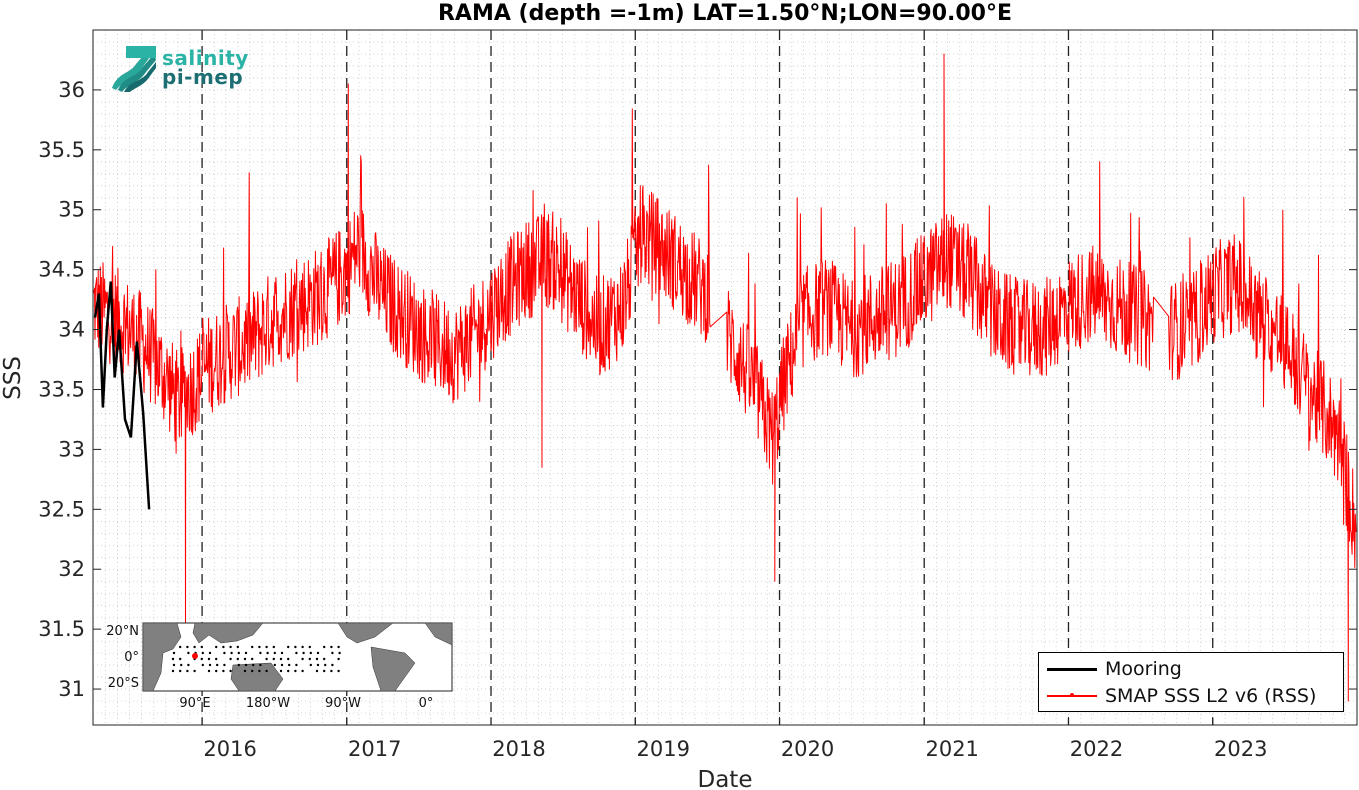  Describe the element at coordinates (374, 749) in the screenshot. I see `x-tick-label: 2017` at that location.